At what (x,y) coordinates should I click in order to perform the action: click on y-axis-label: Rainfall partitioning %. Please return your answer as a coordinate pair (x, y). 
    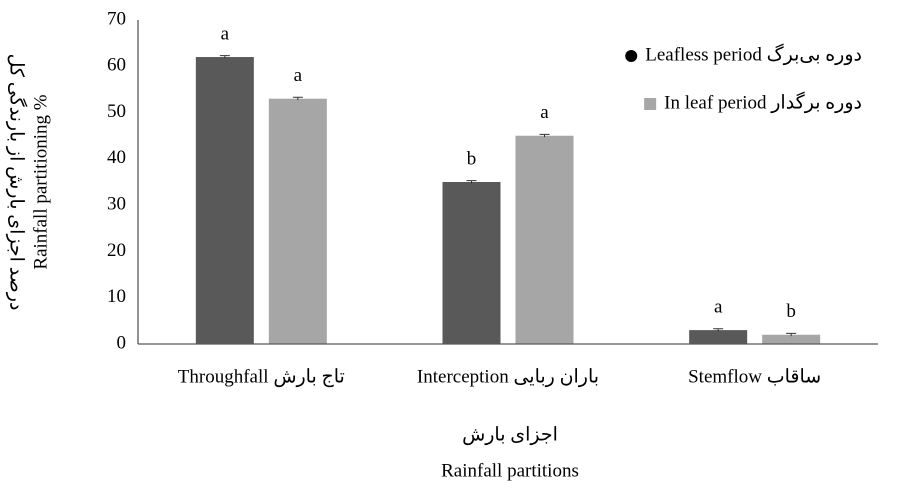
    Looking at the image, I should click on (40, 181).